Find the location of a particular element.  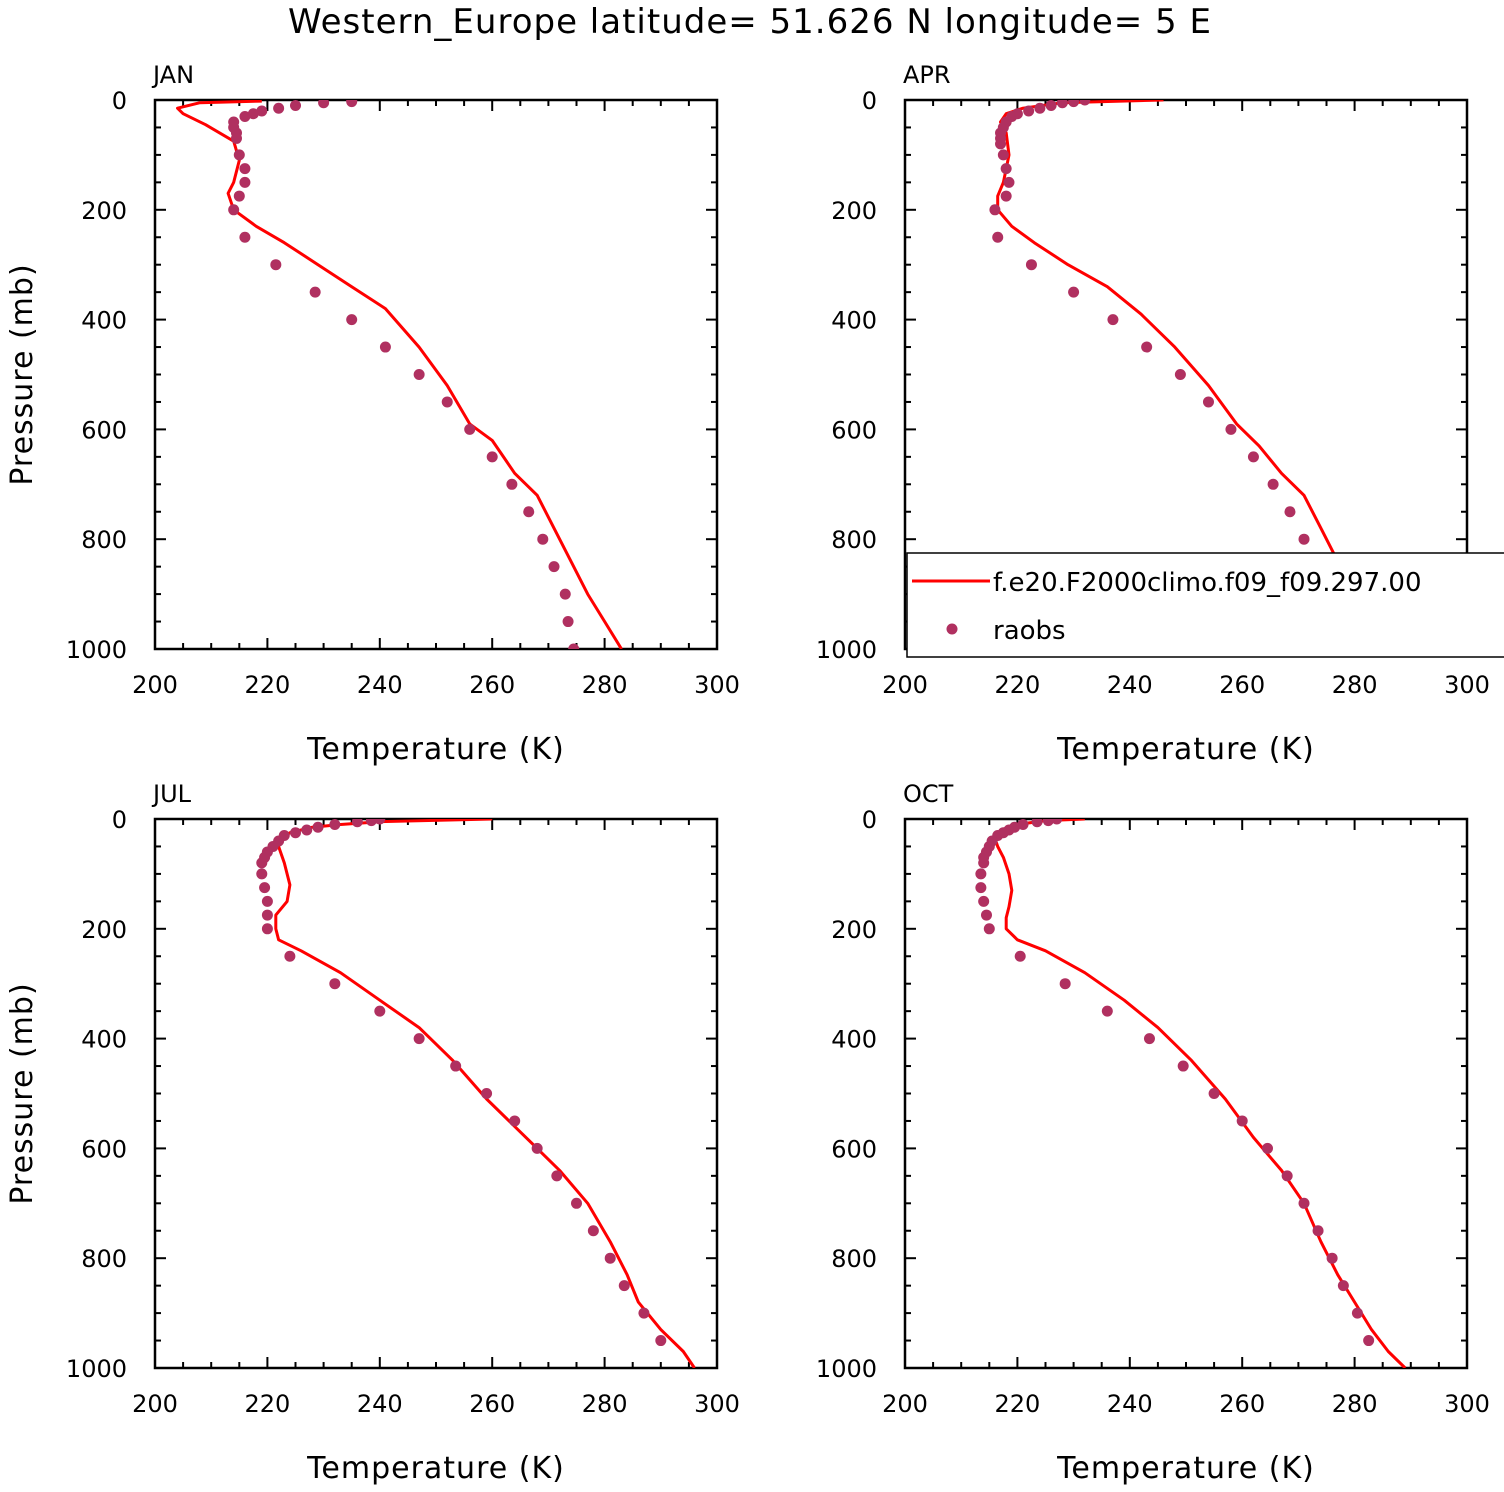

legend-model-label: f.e20.F2000climo.f09_f09.297.00 is located at coordinates (1207, 583).